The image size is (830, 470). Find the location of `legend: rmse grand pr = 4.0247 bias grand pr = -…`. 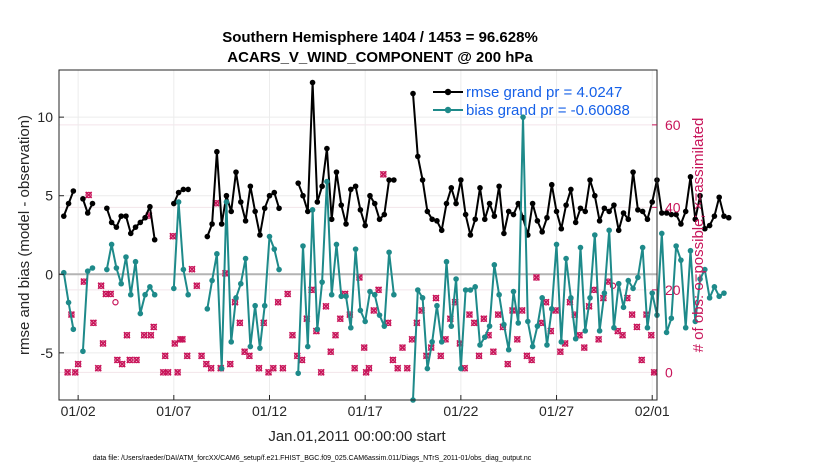

legend: rmse grand pr = 4.0247 bias grand pr = -… is located at coordinates (531, 101).